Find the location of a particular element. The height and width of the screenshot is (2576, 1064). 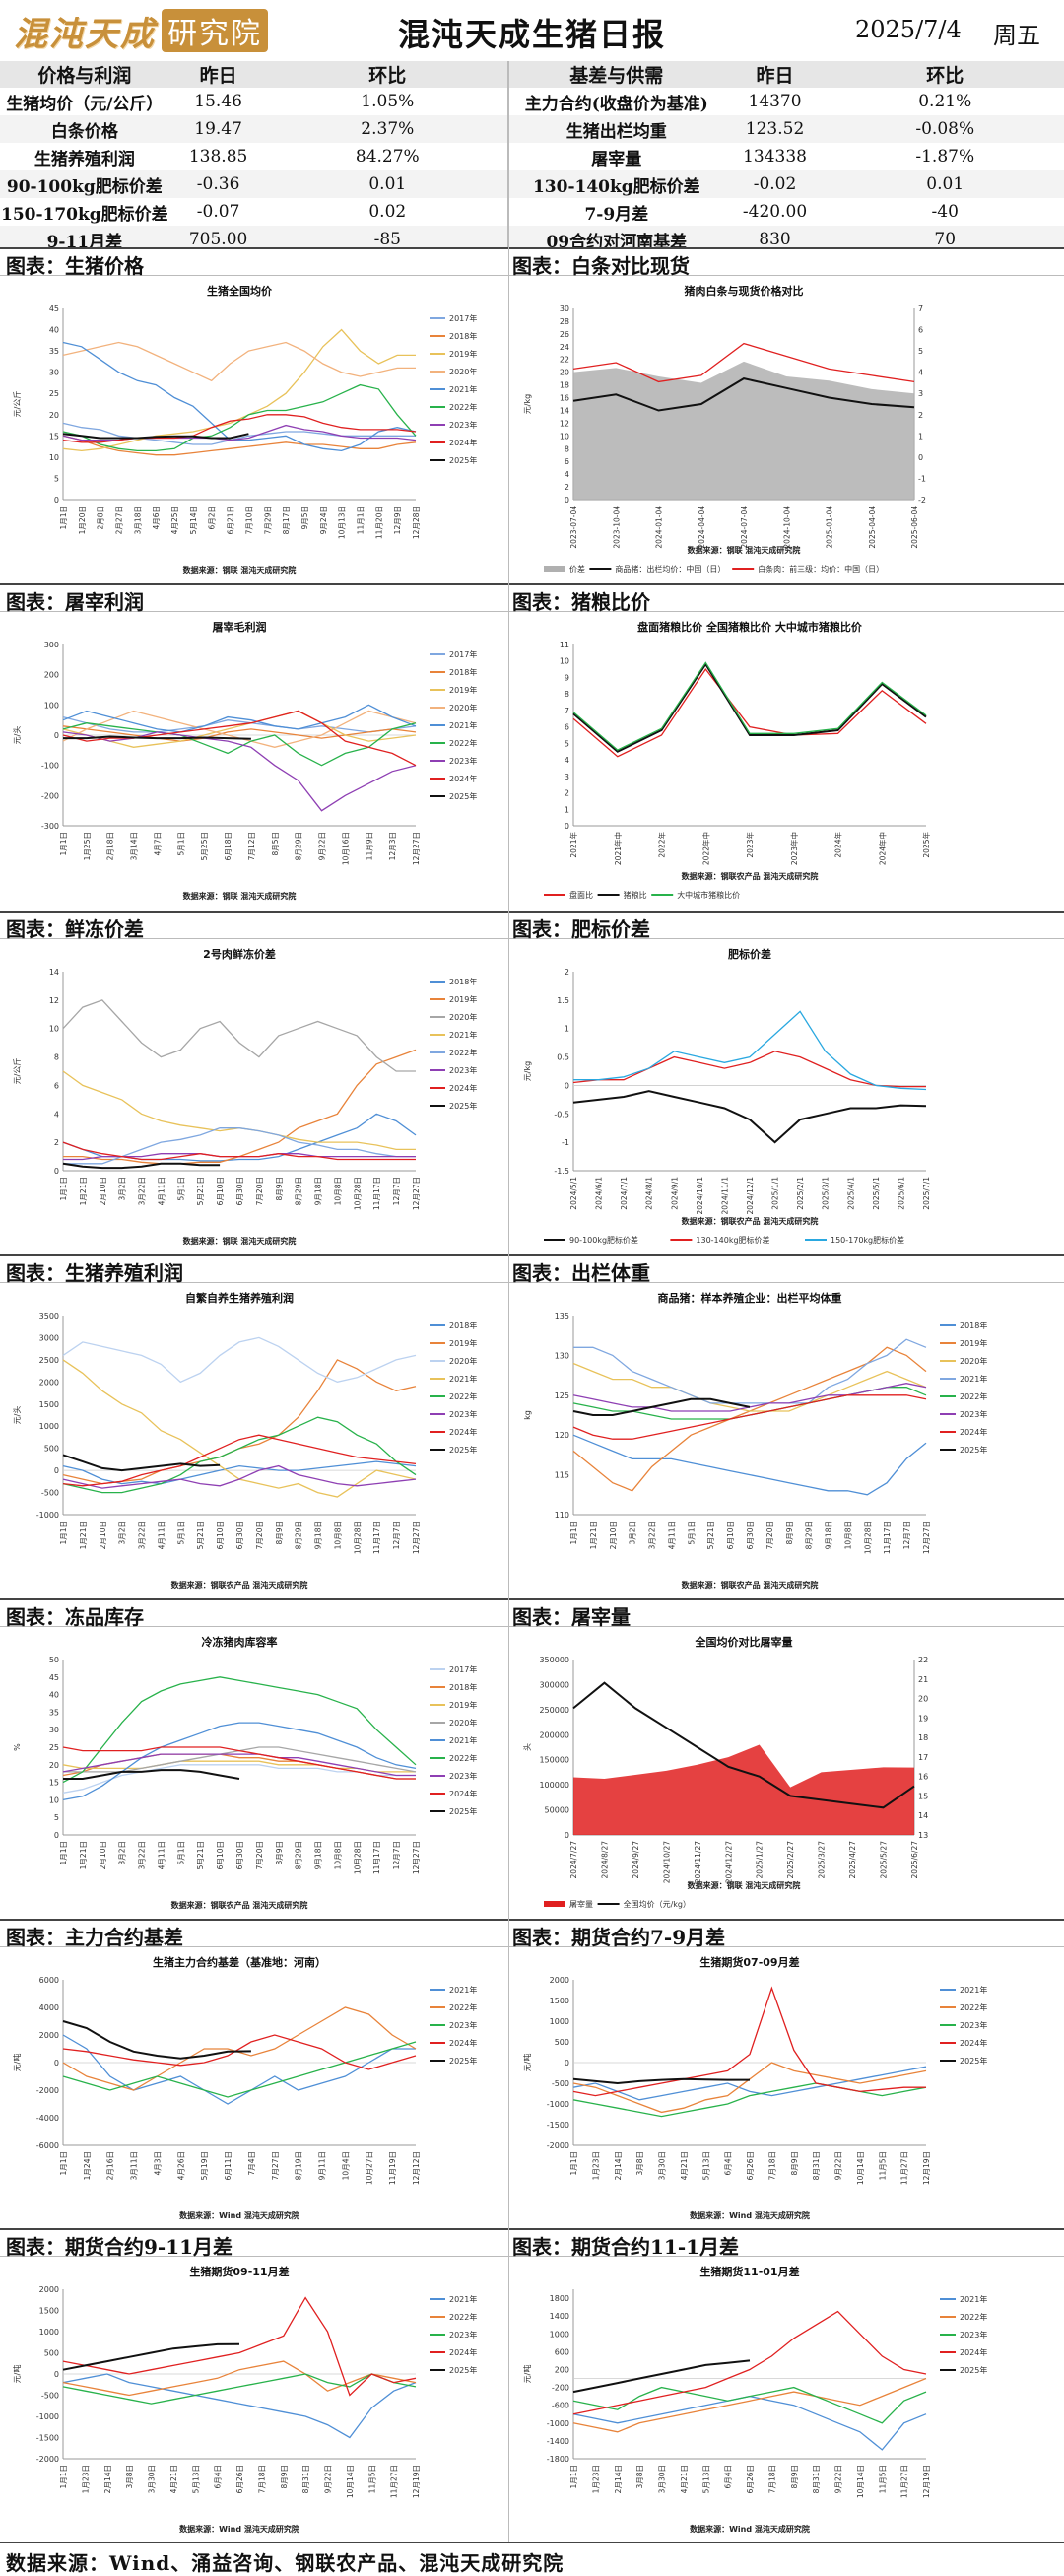

y-tick-label: 8 is located at coordinates (57, 1057).